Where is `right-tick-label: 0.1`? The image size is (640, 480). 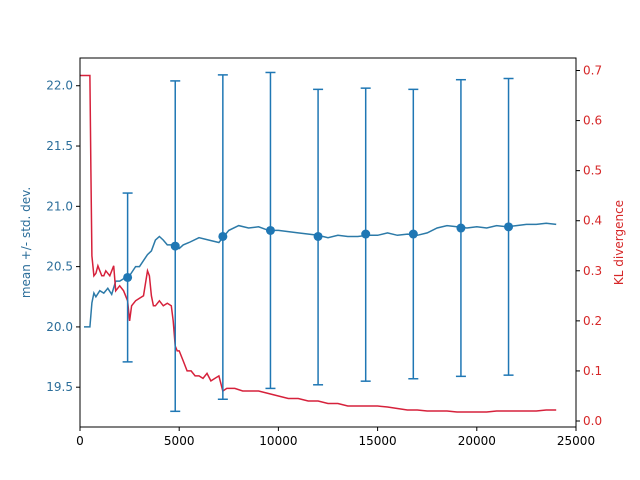
right-tick-label: 0.1 is located at coordinates (592, 371).